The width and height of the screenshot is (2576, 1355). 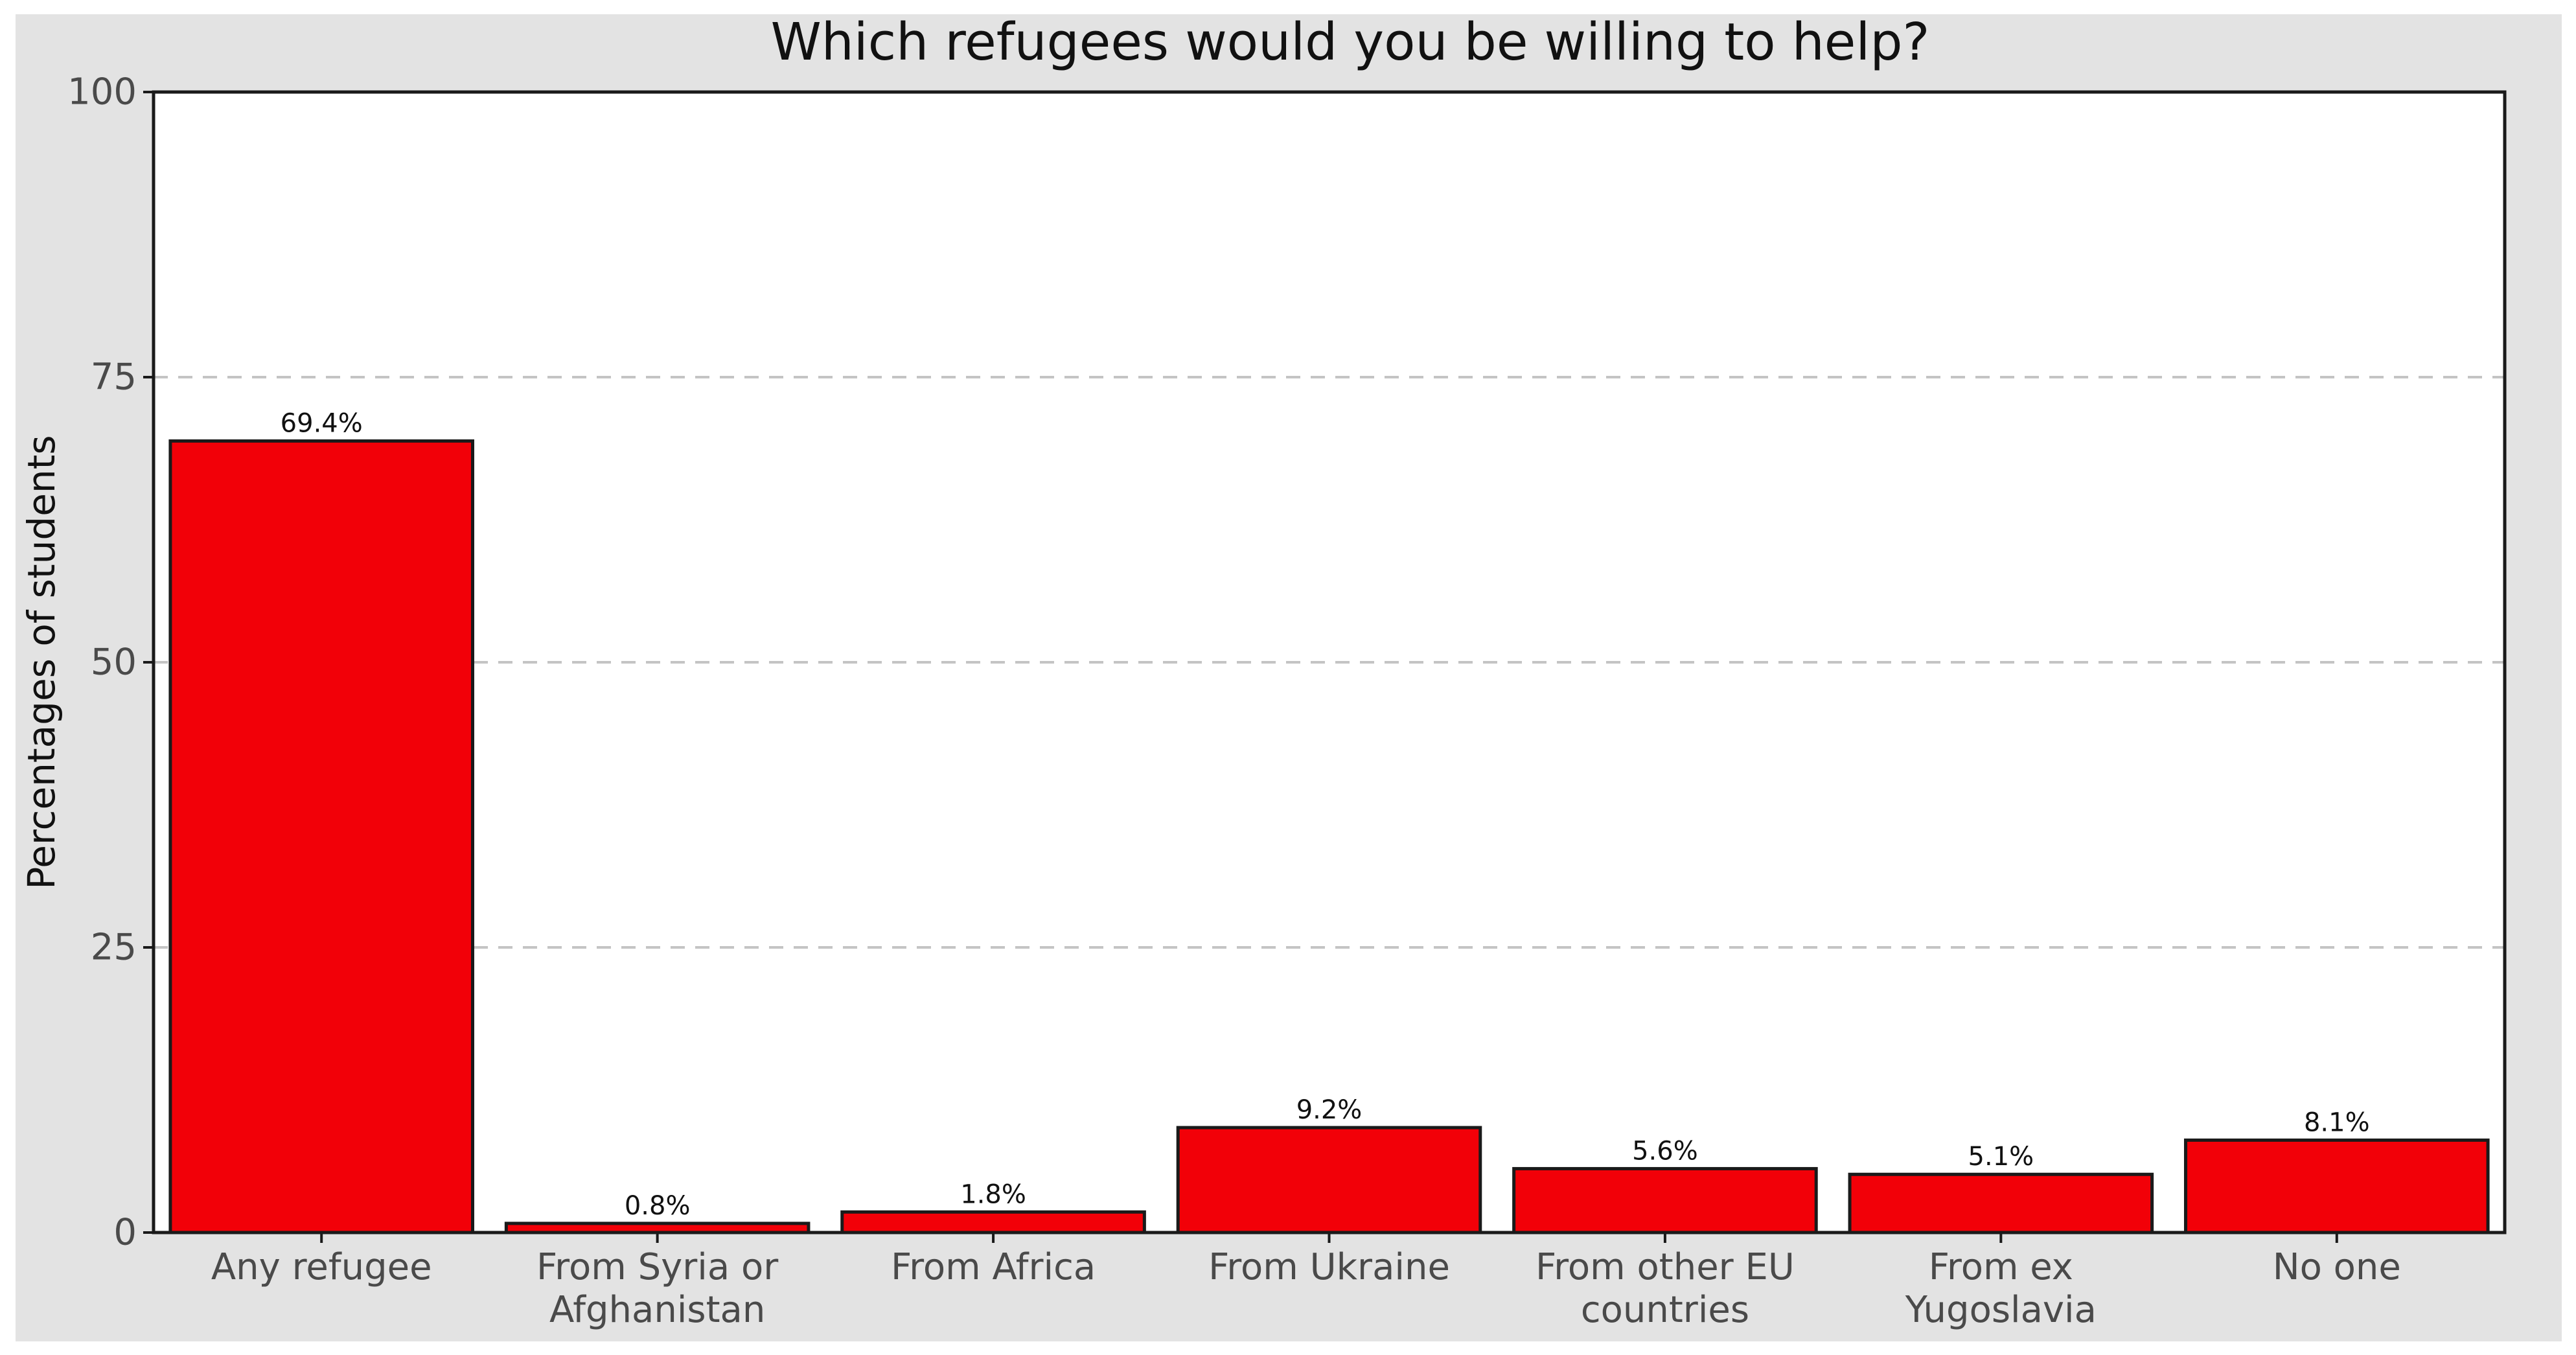 I want to click on y-tick-label: 100, so click(x=102, y=92).